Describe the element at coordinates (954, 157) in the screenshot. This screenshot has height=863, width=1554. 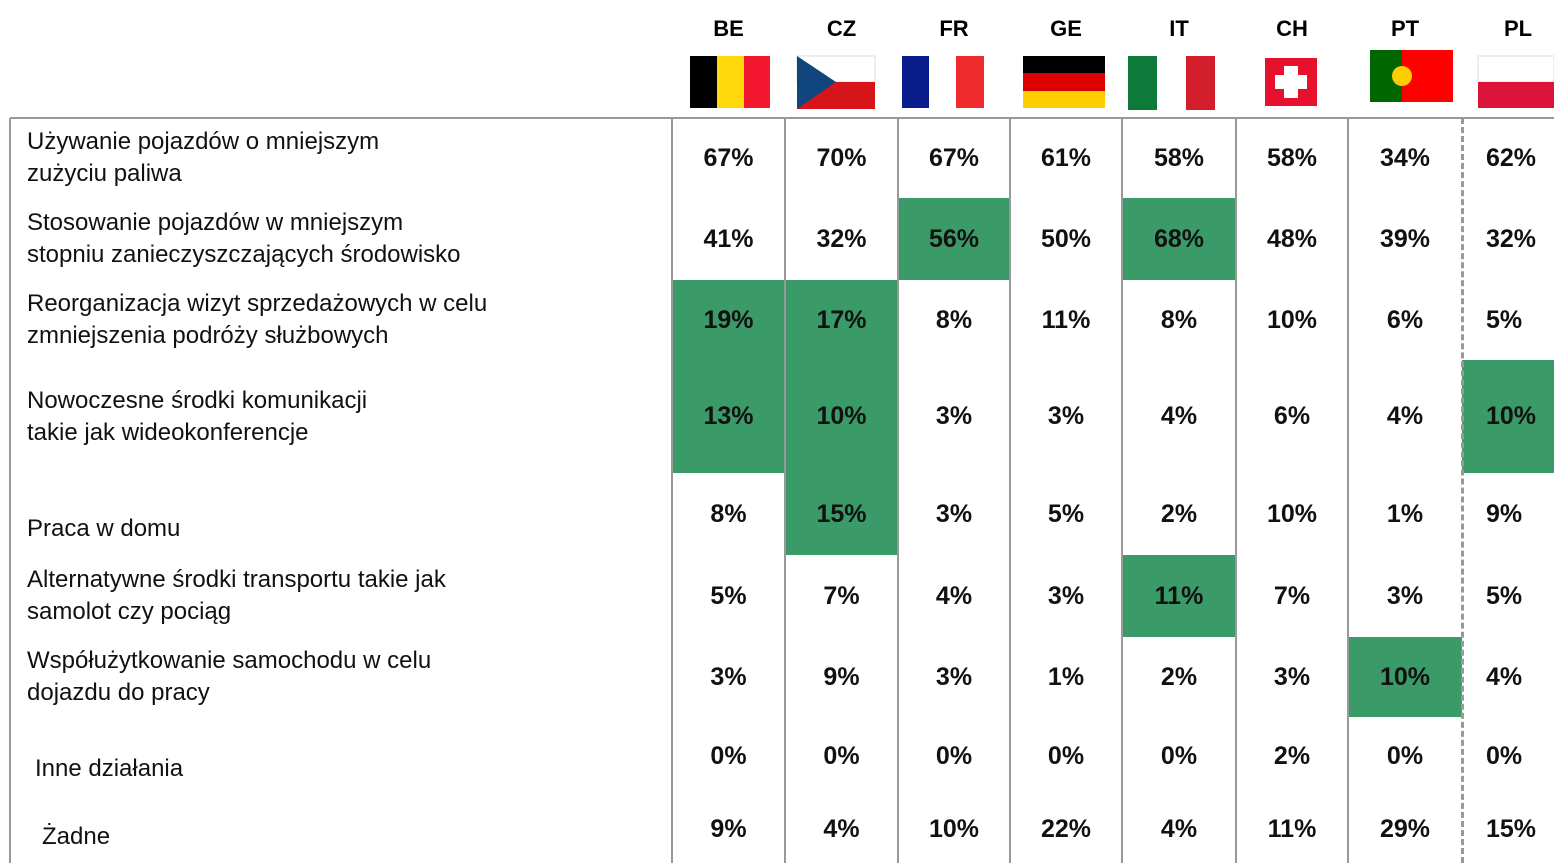
I see `value-cell: 67%` at that location.